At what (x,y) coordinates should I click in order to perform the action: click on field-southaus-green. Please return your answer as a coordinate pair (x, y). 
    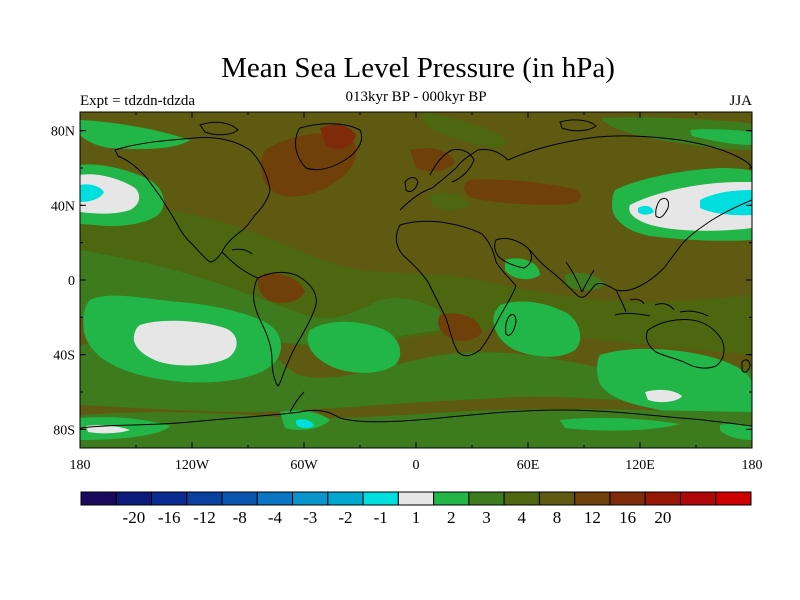
    Looking at the image, I should click on (674, 381).